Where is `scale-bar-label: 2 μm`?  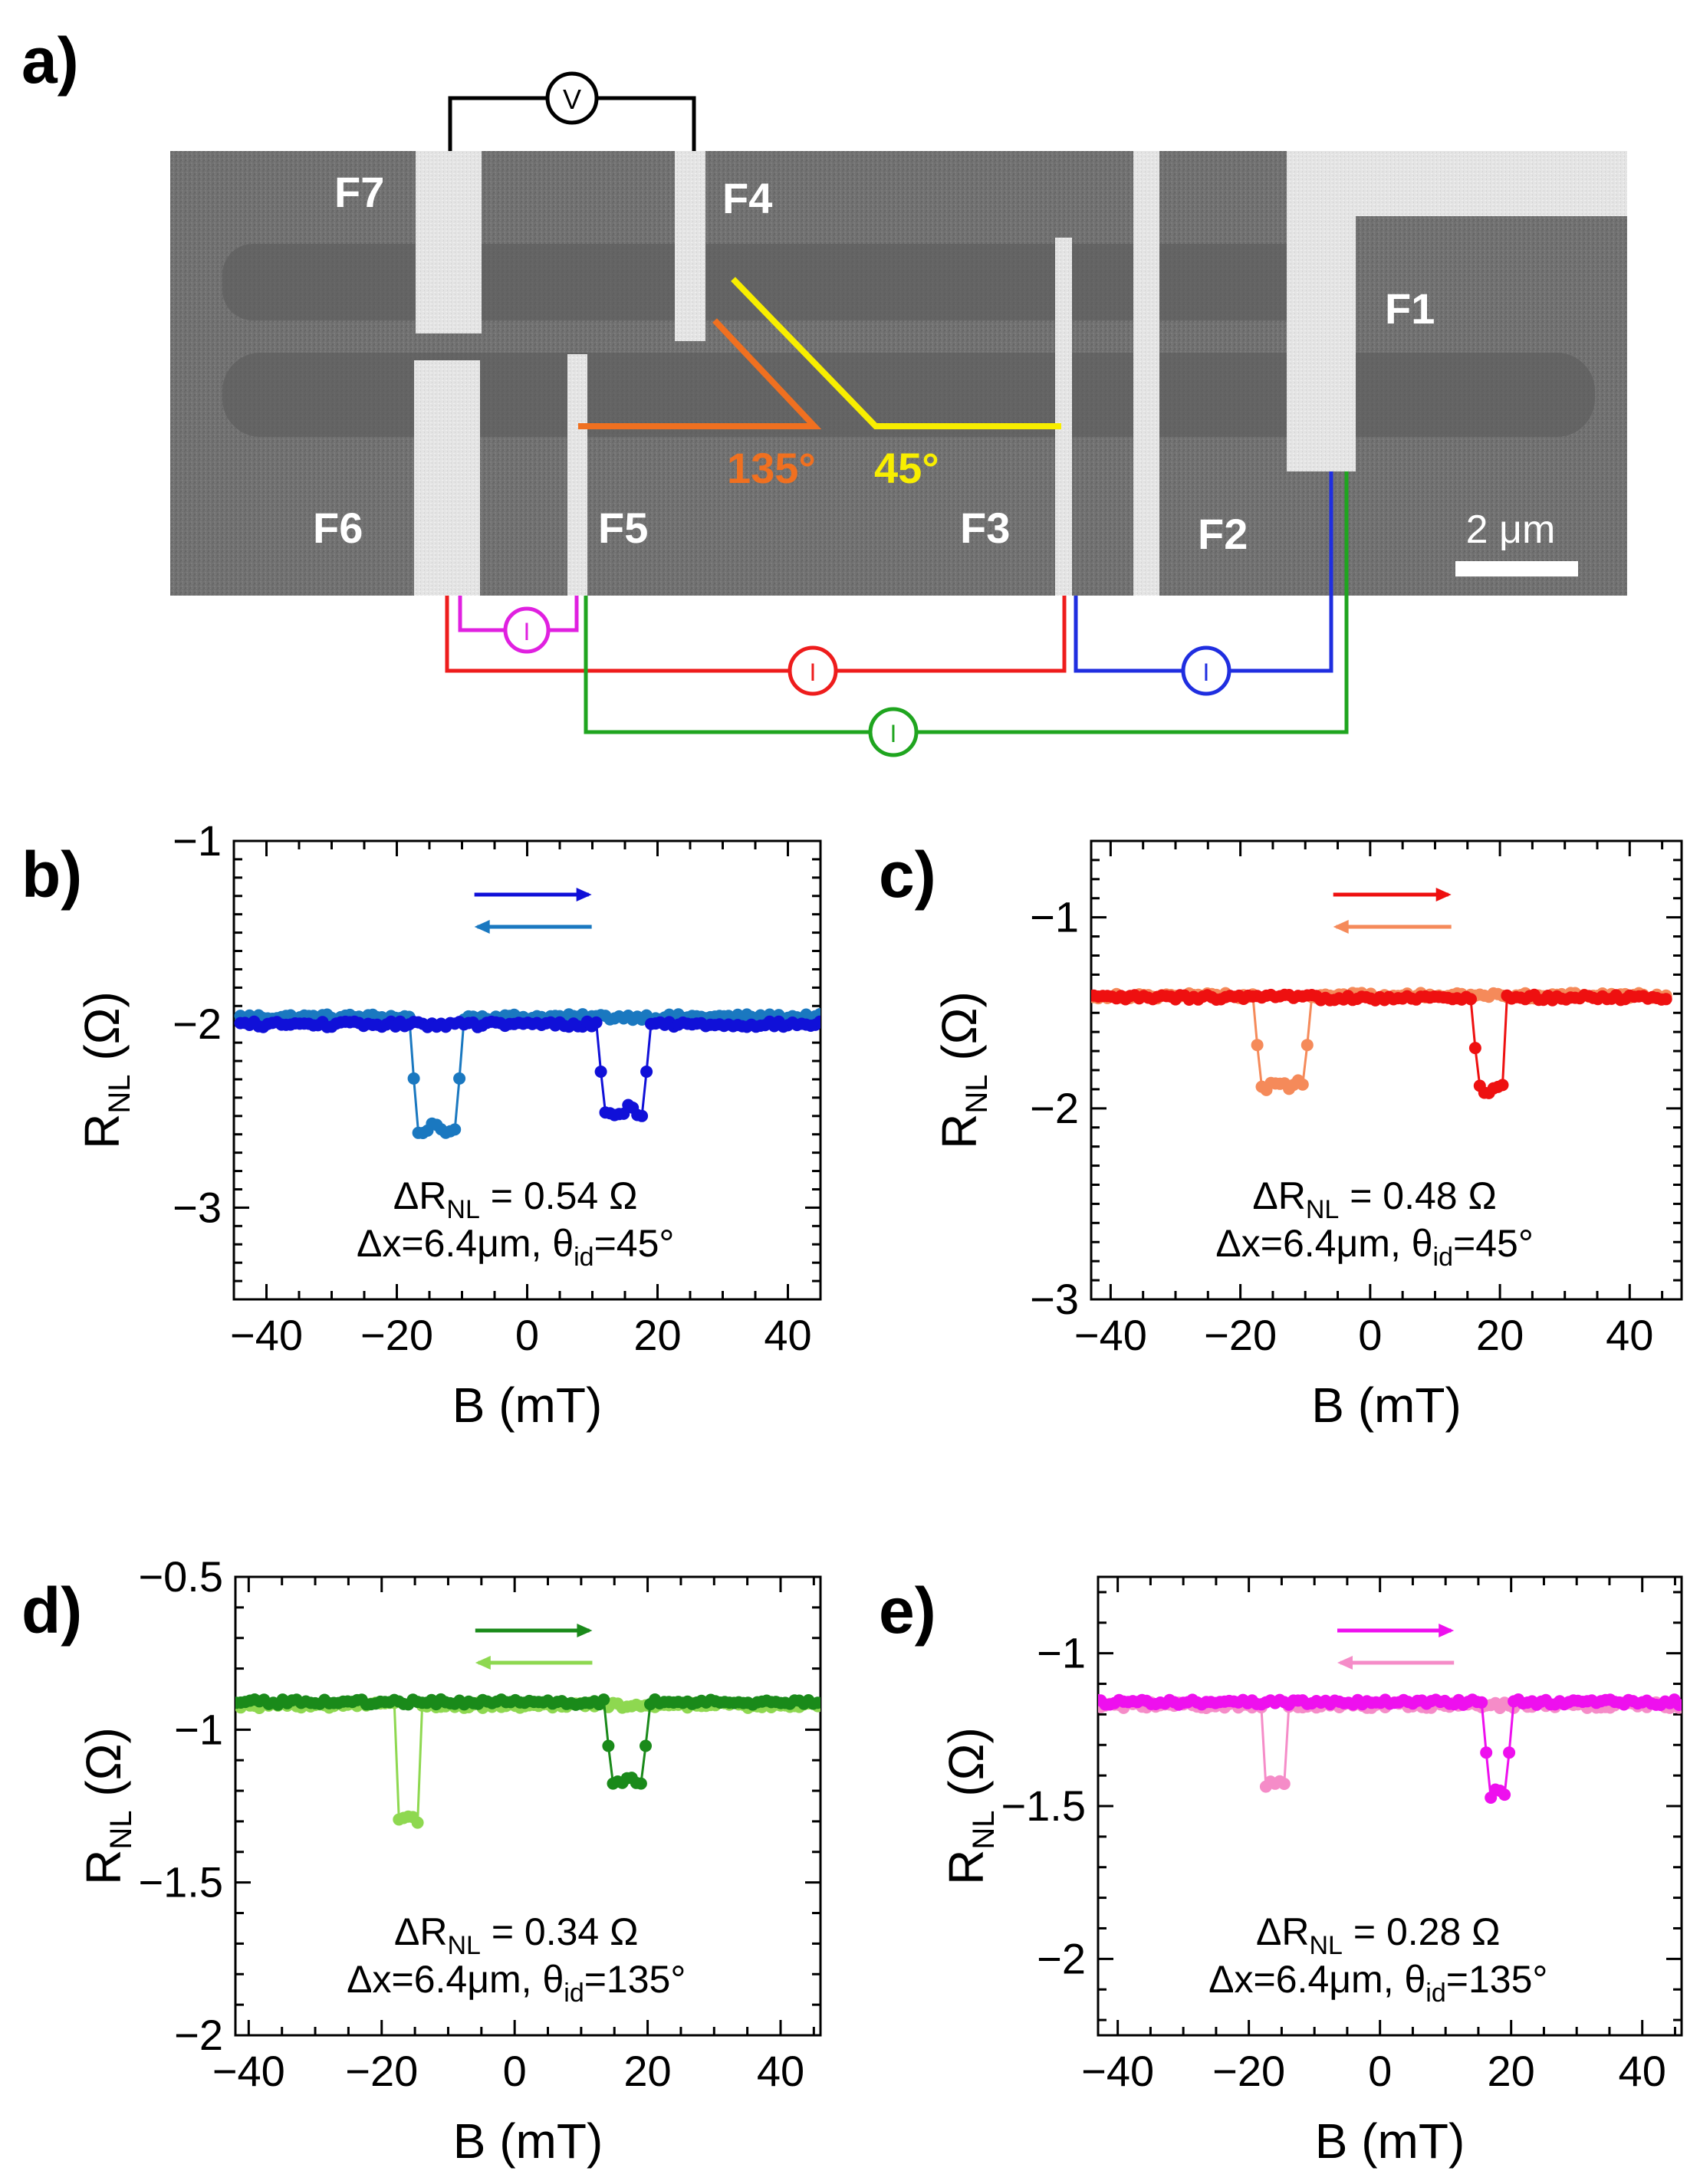
scale-bar-label: 2 μm is located at coordinates (1511, 529).